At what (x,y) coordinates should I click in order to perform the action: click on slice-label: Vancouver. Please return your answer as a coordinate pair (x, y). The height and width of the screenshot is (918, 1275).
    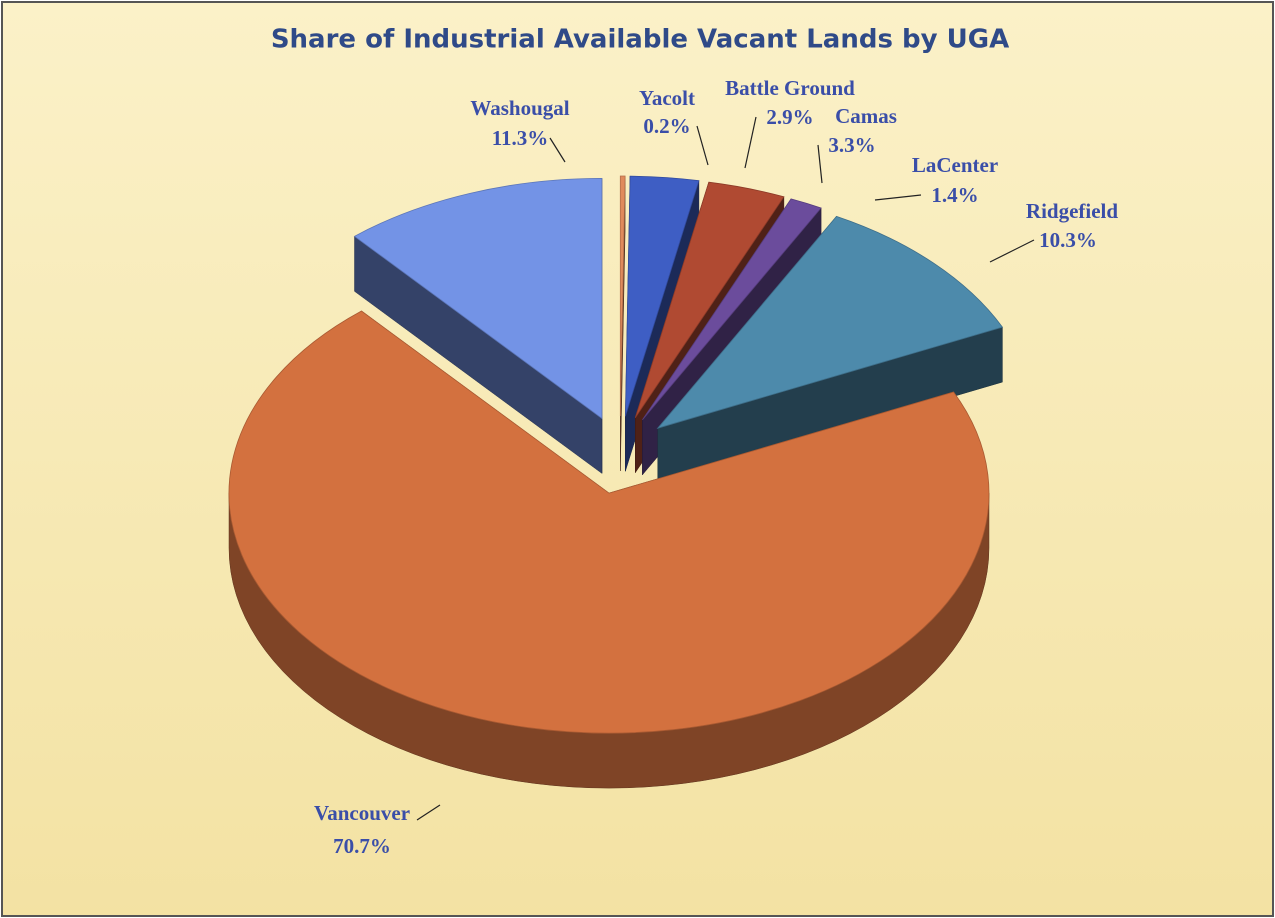
    Looking at the image, I should click on (362, 813).